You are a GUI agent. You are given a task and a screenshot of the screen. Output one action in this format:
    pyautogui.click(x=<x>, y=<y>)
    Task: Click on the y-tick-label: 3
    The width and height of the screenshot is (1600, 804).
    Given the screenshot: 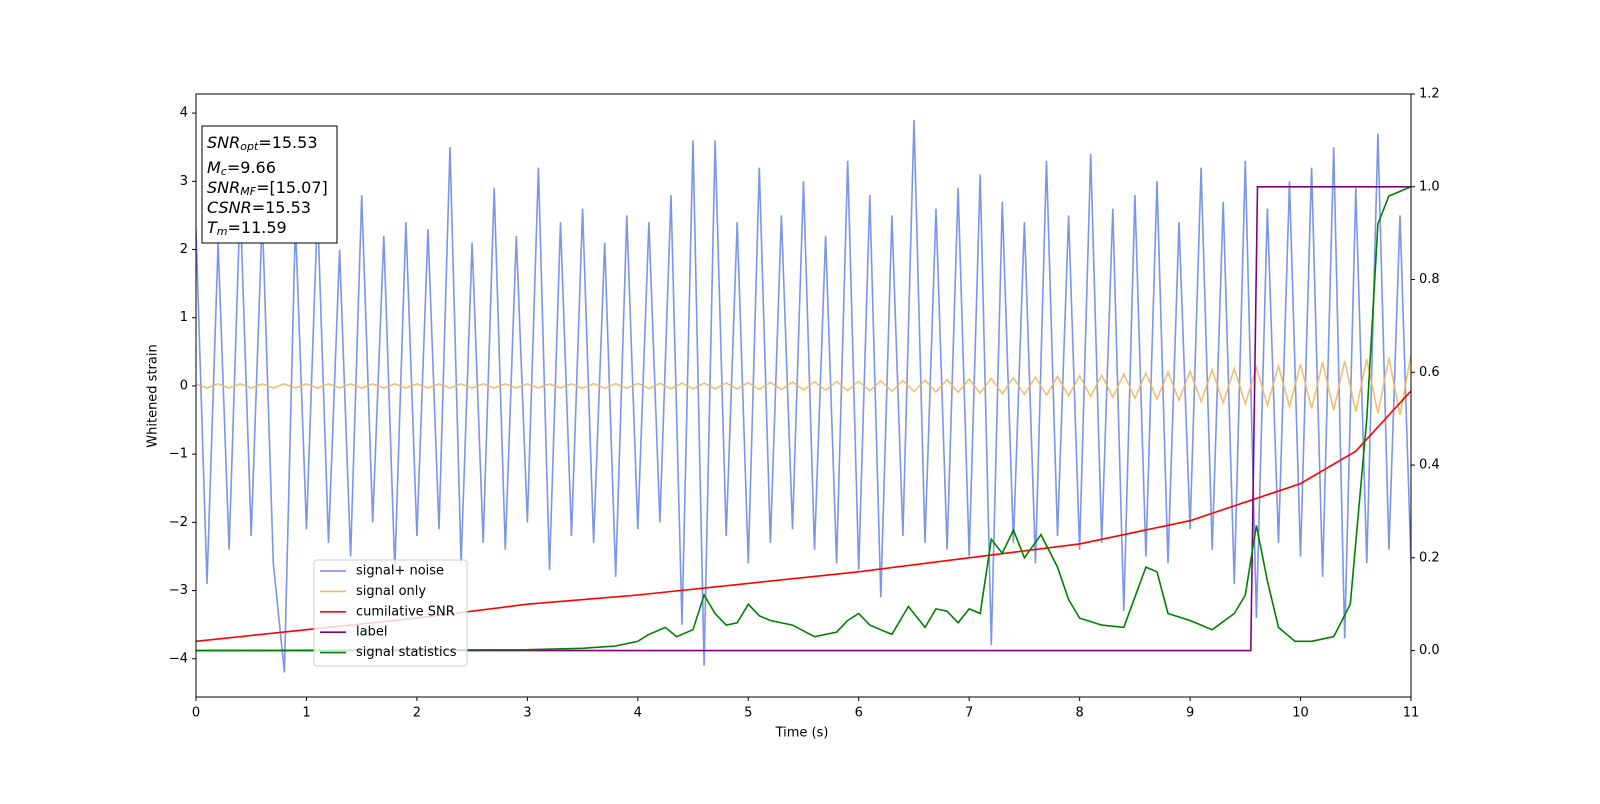 What is the action you would take?
    pyautogui.click(x=184, y=181)
    